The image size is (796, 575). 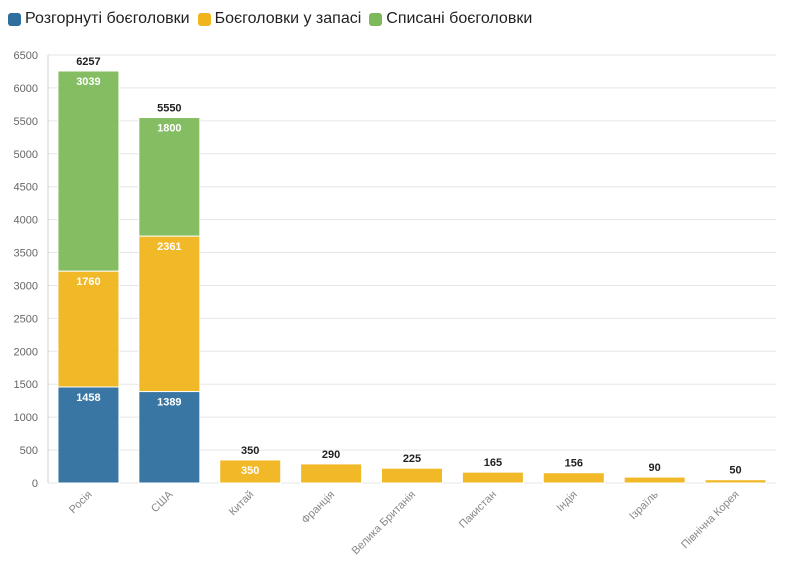 I want to click on x-tick-label: США, so click(x=162, y=501).